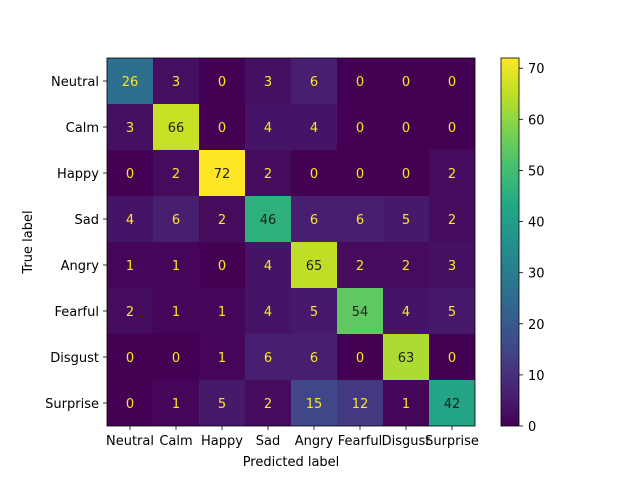  I want to click on cell-value-label: 66, so click(176, 128).